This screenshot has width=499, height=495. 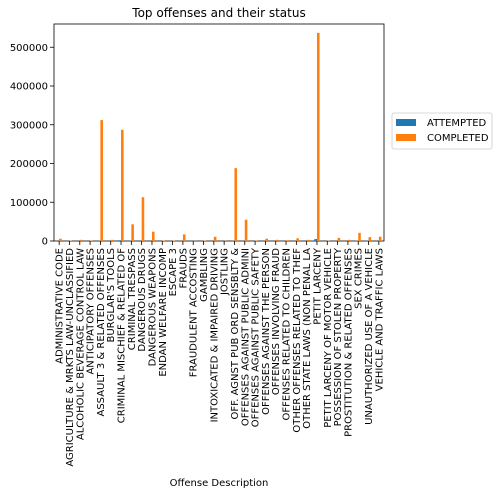 What do you see at coordinates (29, 48) in the screenshot?
I see `y-tick-label-5: 500000` at bounding box center [29, 48].